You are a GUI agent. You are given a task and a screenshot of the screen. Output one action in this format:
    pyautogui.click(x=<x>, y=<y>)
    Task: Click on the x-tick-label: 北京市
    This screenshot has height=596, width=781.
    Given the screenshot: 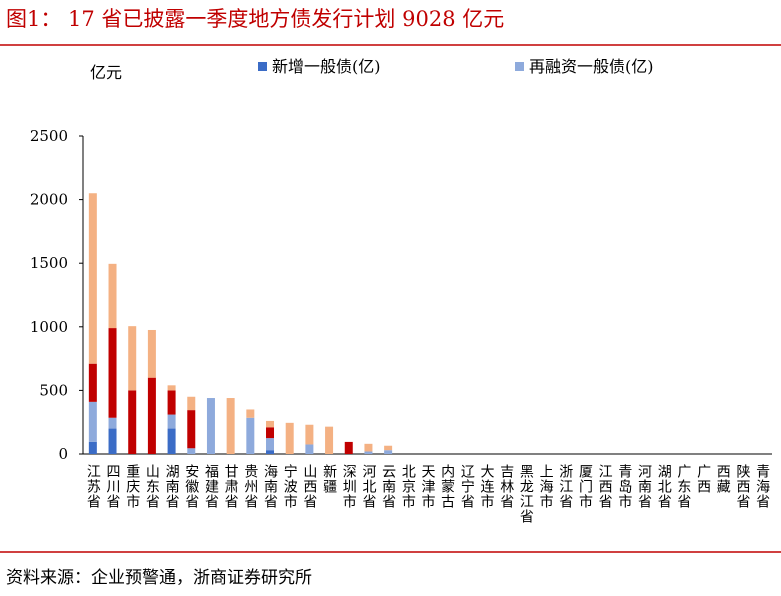 What is the action you would take?
    pyautogui.click(x=408, y=486)
    